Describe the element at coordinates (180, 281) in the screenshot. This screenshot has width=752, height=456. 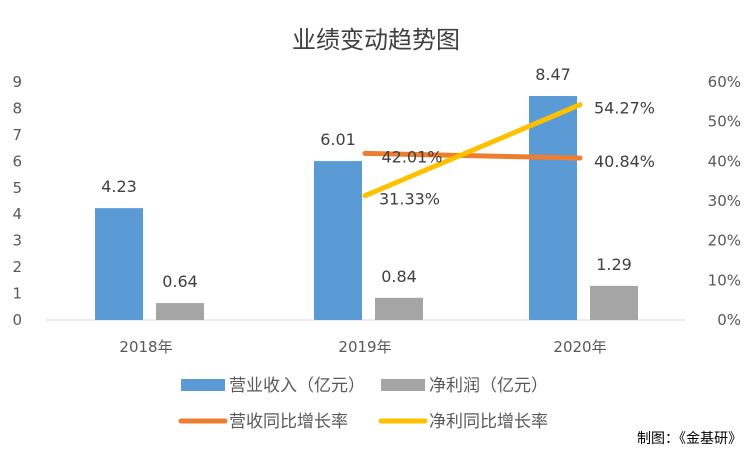
I see `bar-value-label: 0.64` at that location.